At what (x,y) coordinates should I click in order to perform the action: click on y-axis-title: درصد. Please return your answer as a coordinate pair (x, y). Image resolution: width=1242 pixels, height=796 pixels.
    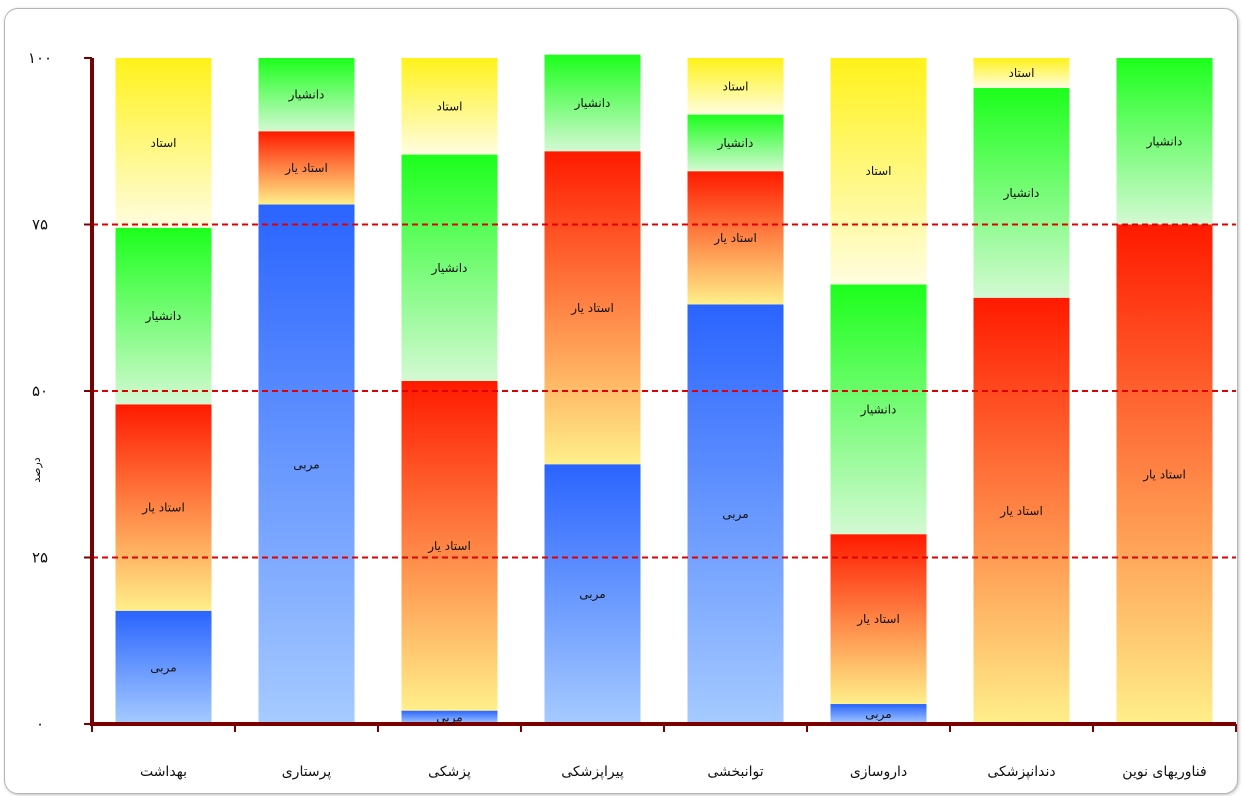
    Looking at the image, I should click on (36, 469).